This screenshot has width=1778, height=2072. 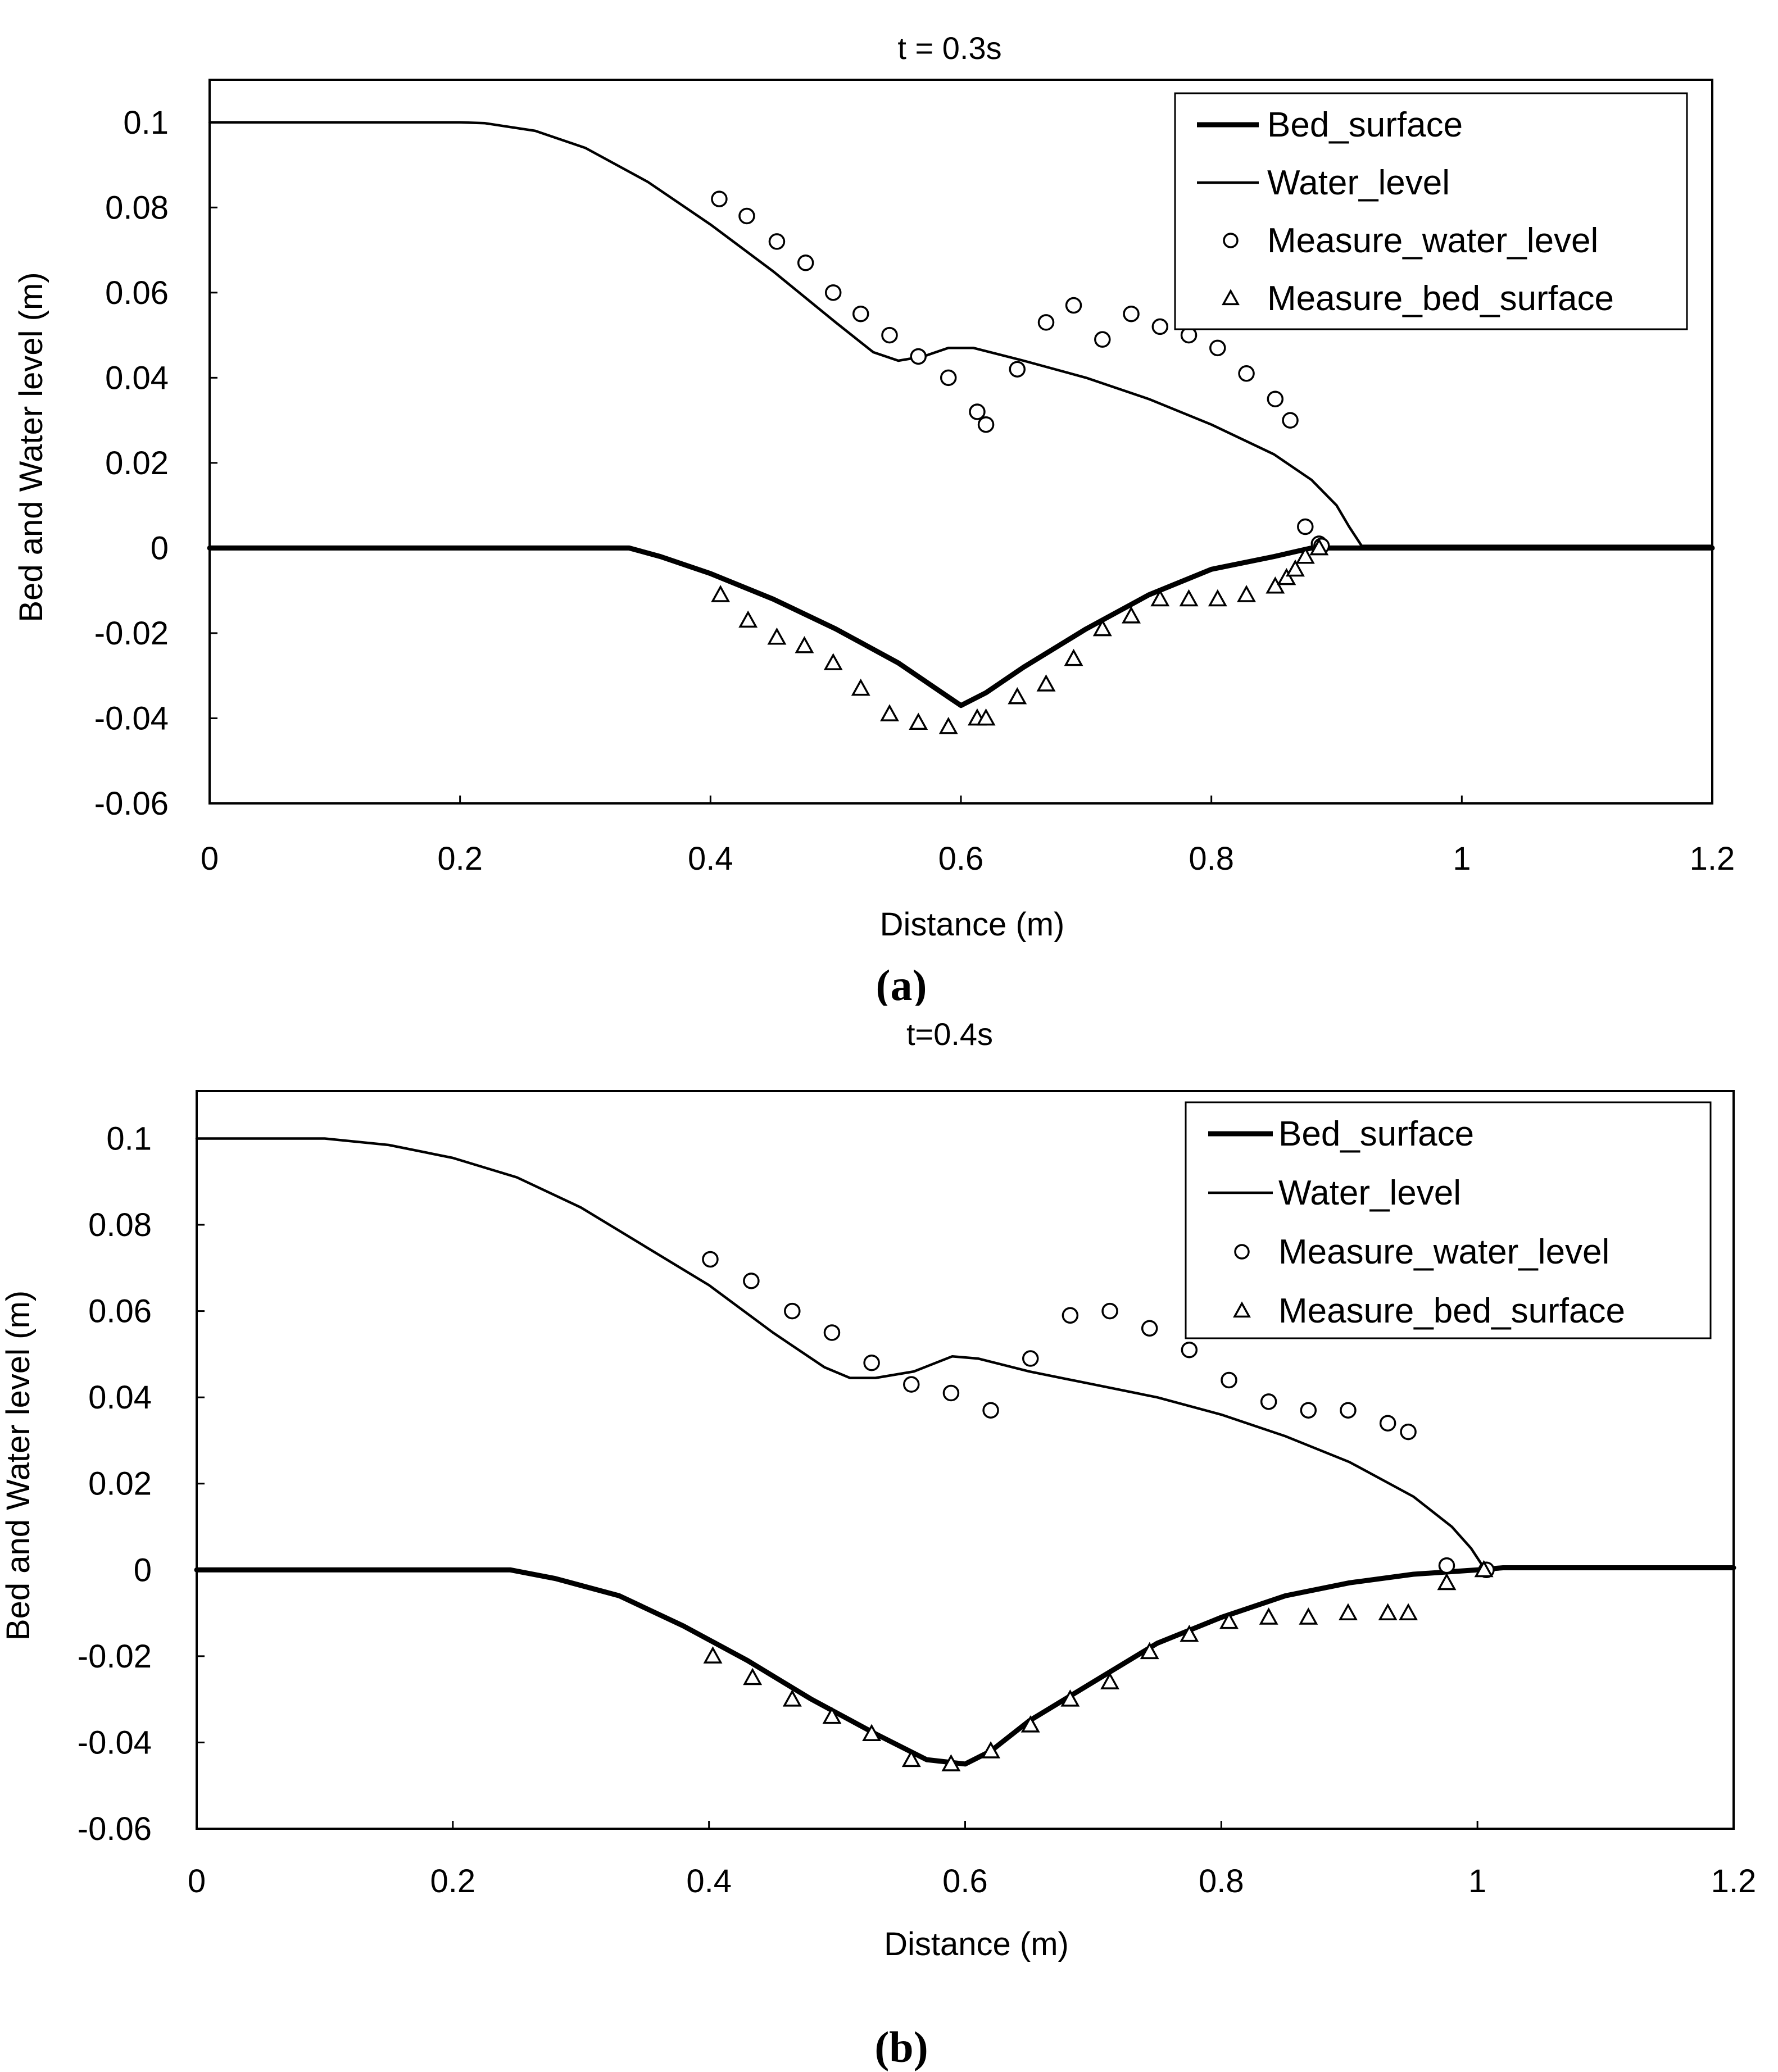 What do you see at coordinates (1242, 1309) in the screenshot?
I see `legend-swatch` at bounding box center [1242, 1309].